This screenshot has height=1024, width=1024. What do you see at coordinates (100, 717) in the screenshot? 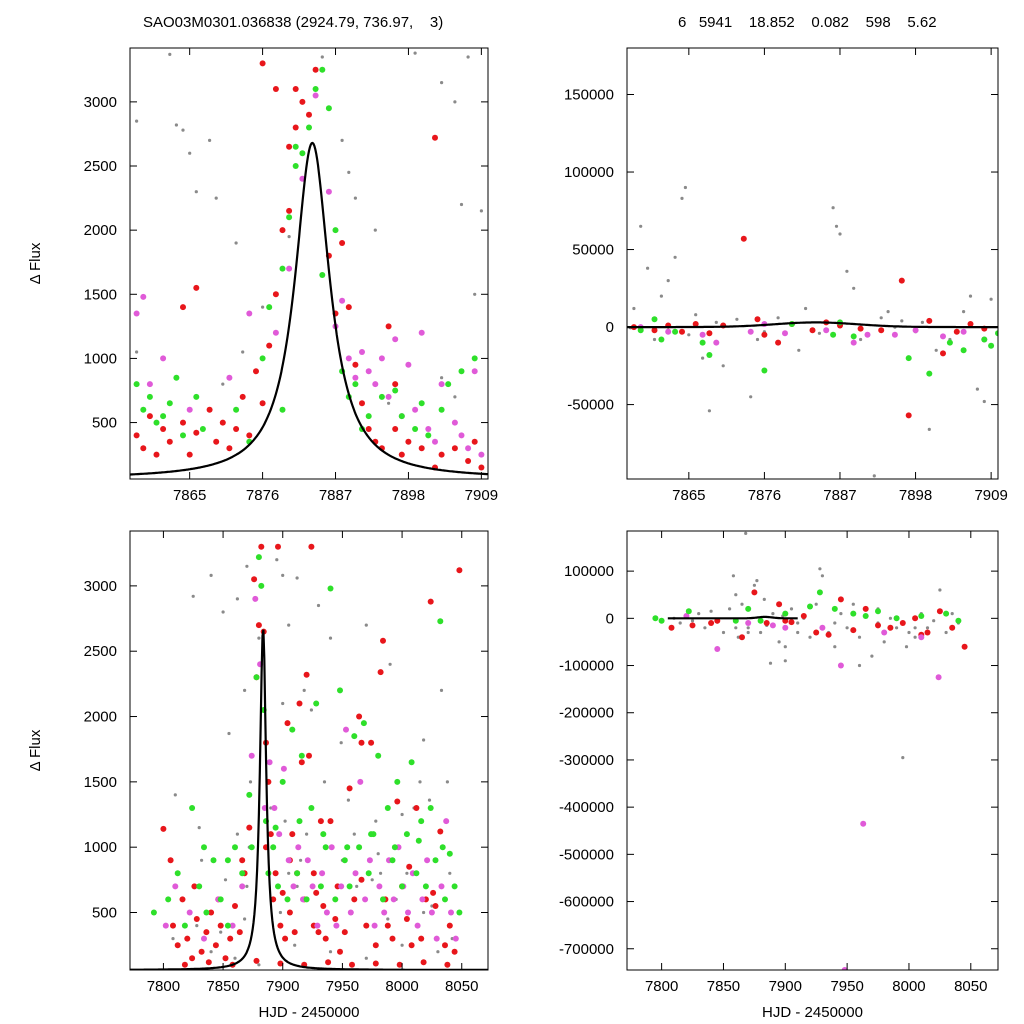
I see `y-tick-label: 2000` at bounding box center [100, 717].